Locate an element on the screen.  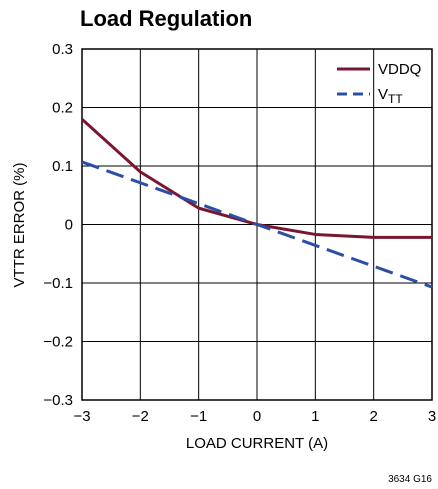
x-tick-label: −2 is located at coordinates (140, 416).